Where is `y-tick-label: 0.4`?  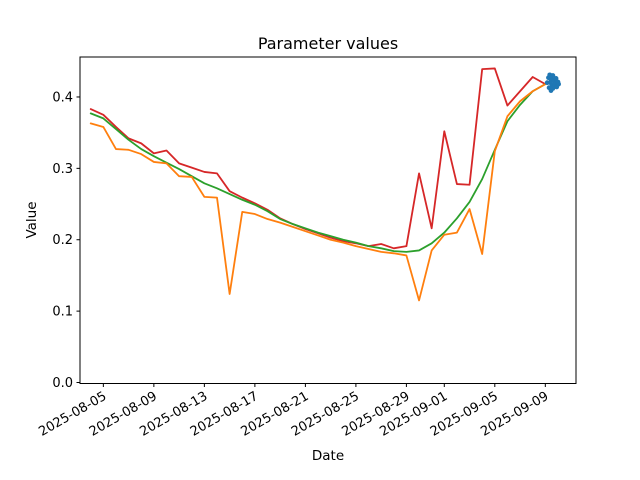 y-tick-label: 0.4 is located at coordinates (62, 97).